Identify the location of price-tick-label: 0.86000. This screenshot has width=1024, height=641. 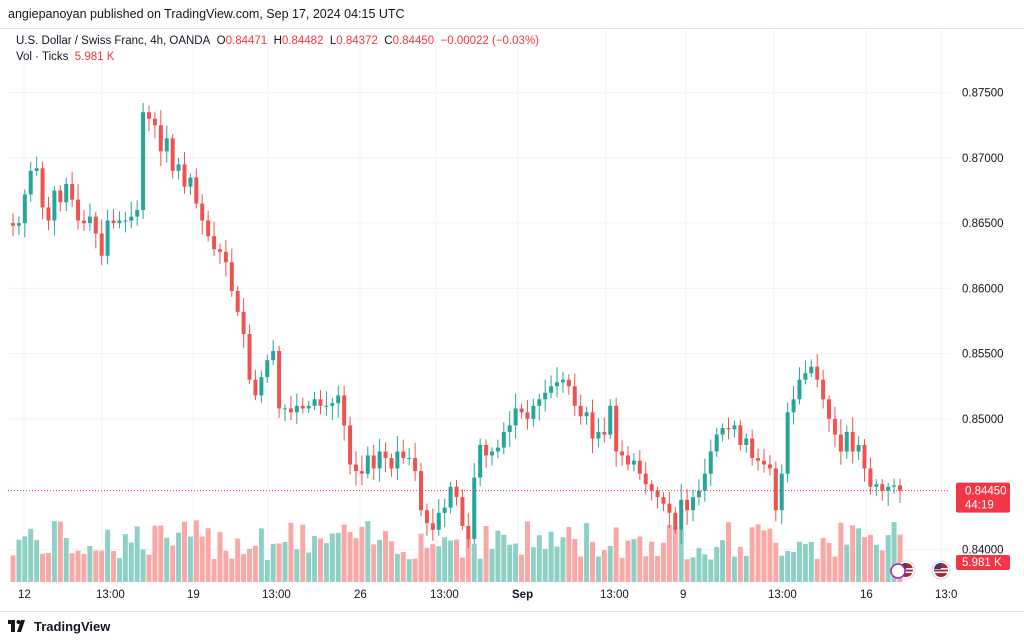
(983, 289).